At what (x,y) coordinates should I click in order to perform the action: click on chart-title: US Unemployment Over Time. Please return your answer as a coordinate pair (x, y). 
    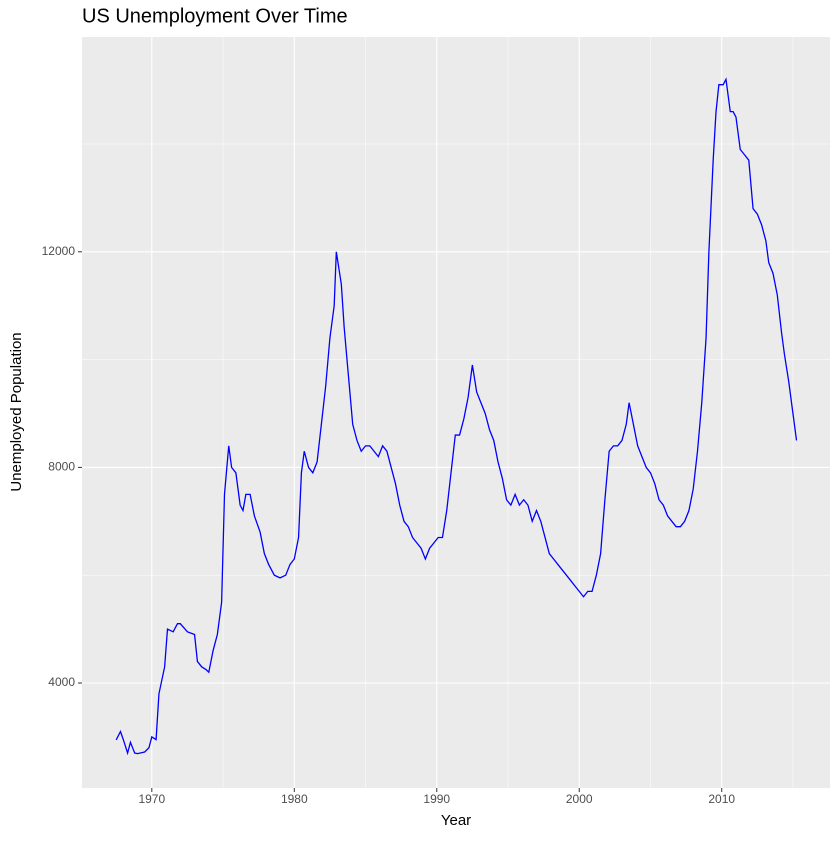
    Looking at the image, I should click on (215, 16).